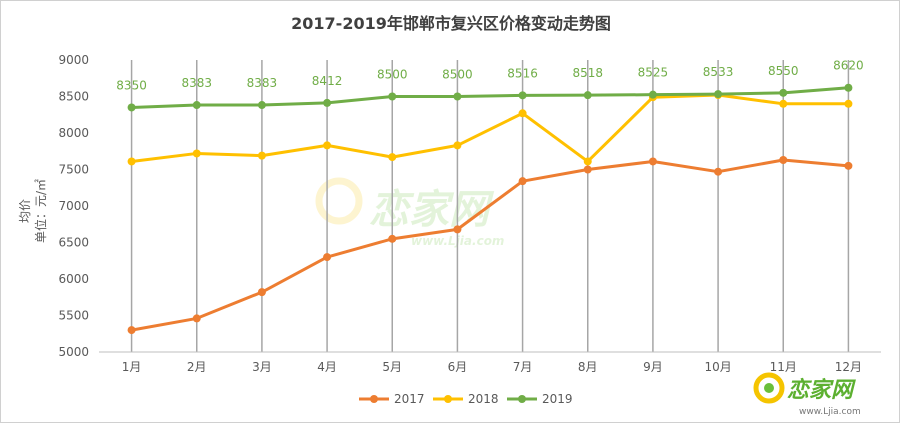  I want to click on x-tick-label: 4月, so click(327, 367).